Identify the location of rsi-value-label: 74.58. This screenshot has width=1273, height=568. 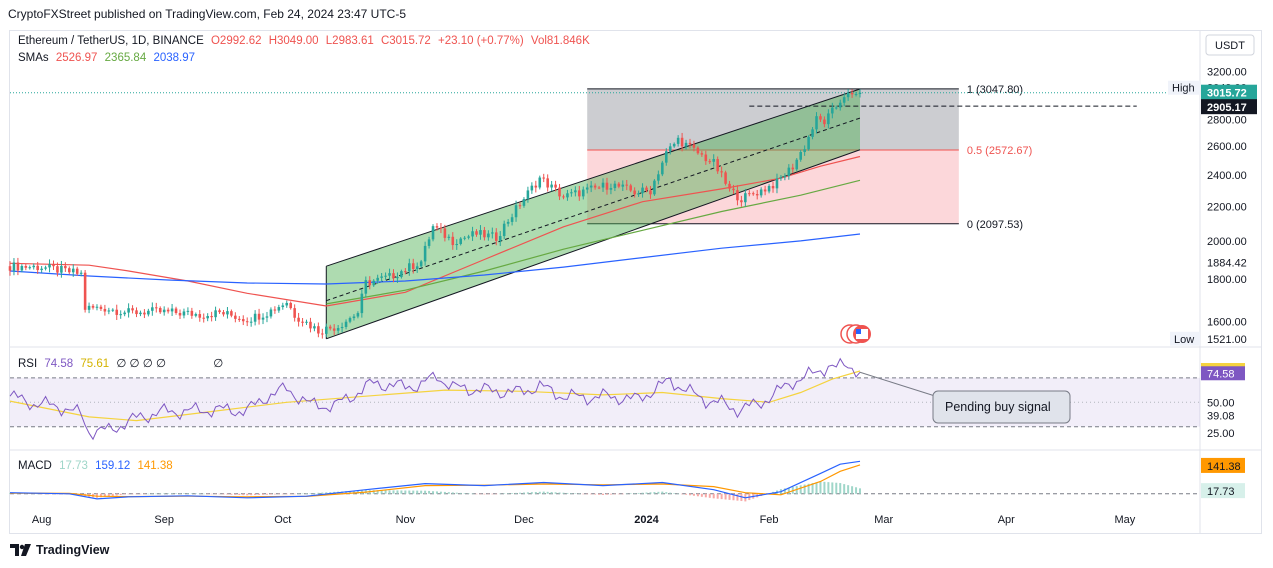
(1221, 374).